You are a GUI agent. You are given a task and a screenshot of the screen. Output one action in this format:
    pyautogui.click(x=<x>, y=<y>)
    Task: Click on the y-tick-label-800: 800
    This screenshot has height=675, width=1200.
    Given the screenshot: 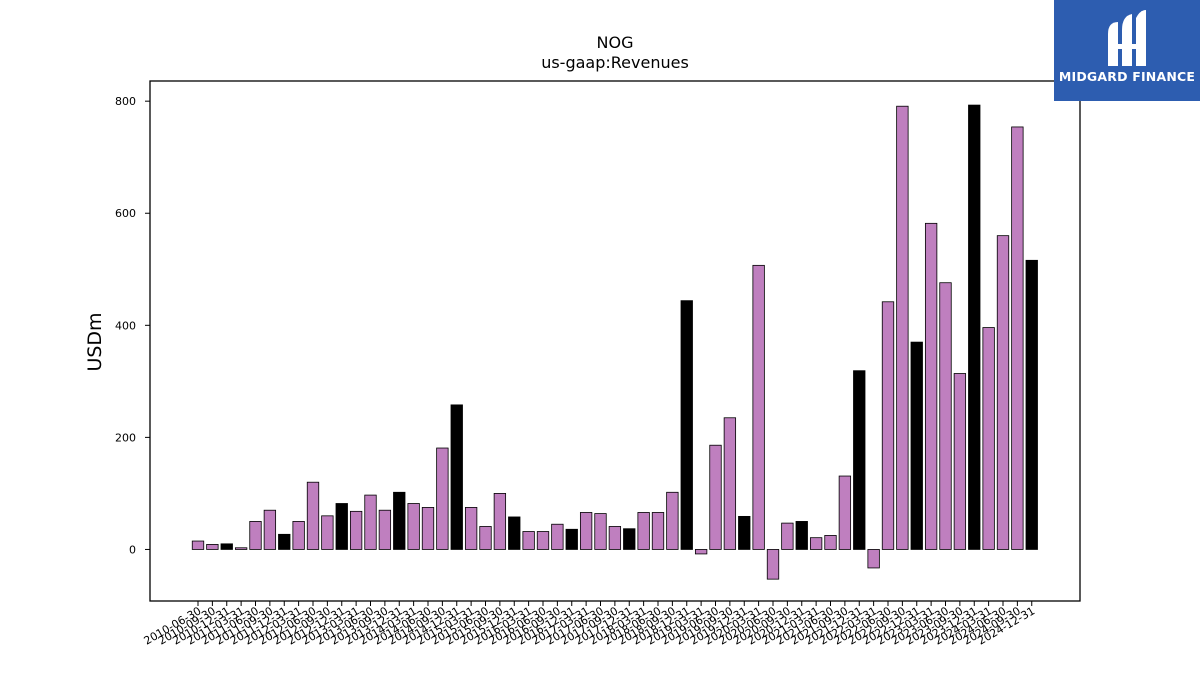 What is the action you would take?
    pyautogui.click(x=125, y=101)
    